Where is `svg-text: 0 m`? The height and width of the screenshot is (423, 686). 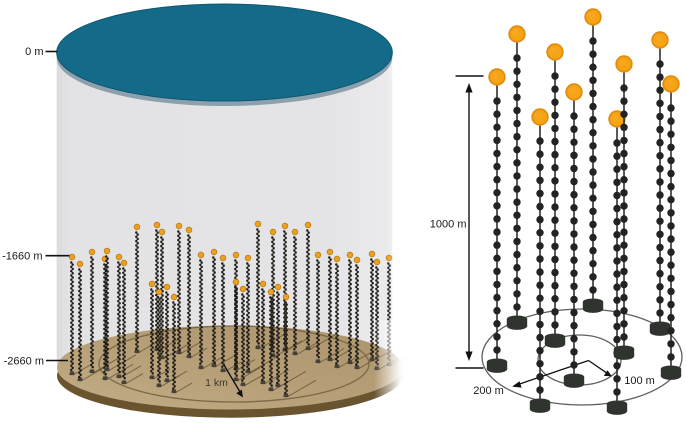
svg-text: 0 m is located at coordinates (34, 52).